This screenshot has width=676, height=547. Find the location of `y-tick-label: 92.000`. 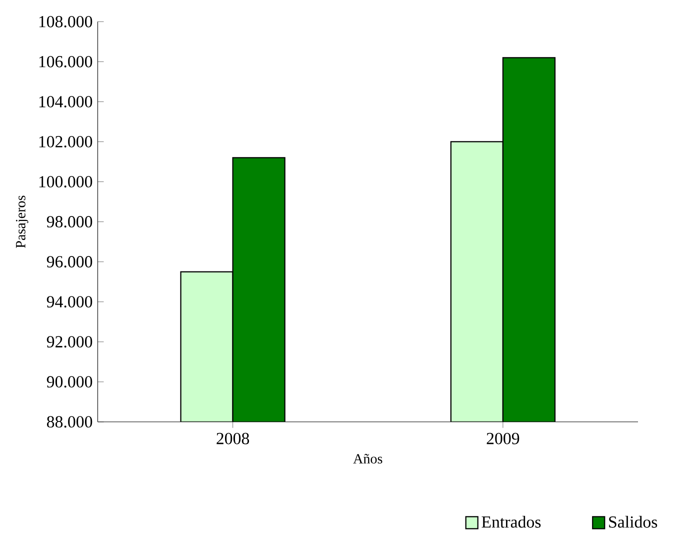

y-tick-label: 92.000 is located at coordinates (69, 342).